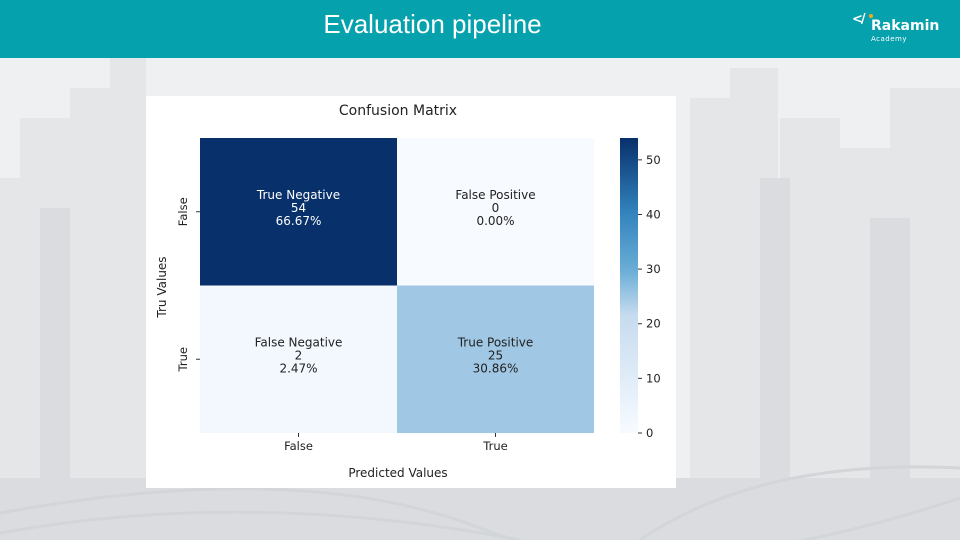  I want to click on colorbar-tick-label: 0, so click(649, 433).